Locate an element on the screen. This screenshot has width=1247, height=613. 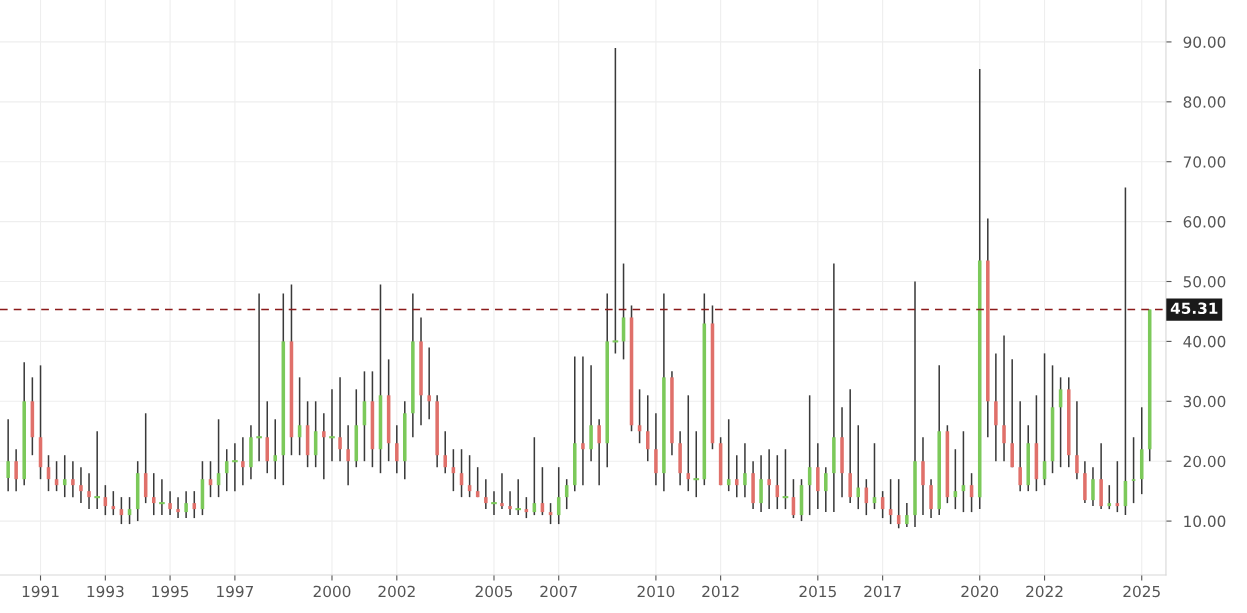
x-tick-label: 2012 is located at coordinates (720, 591).